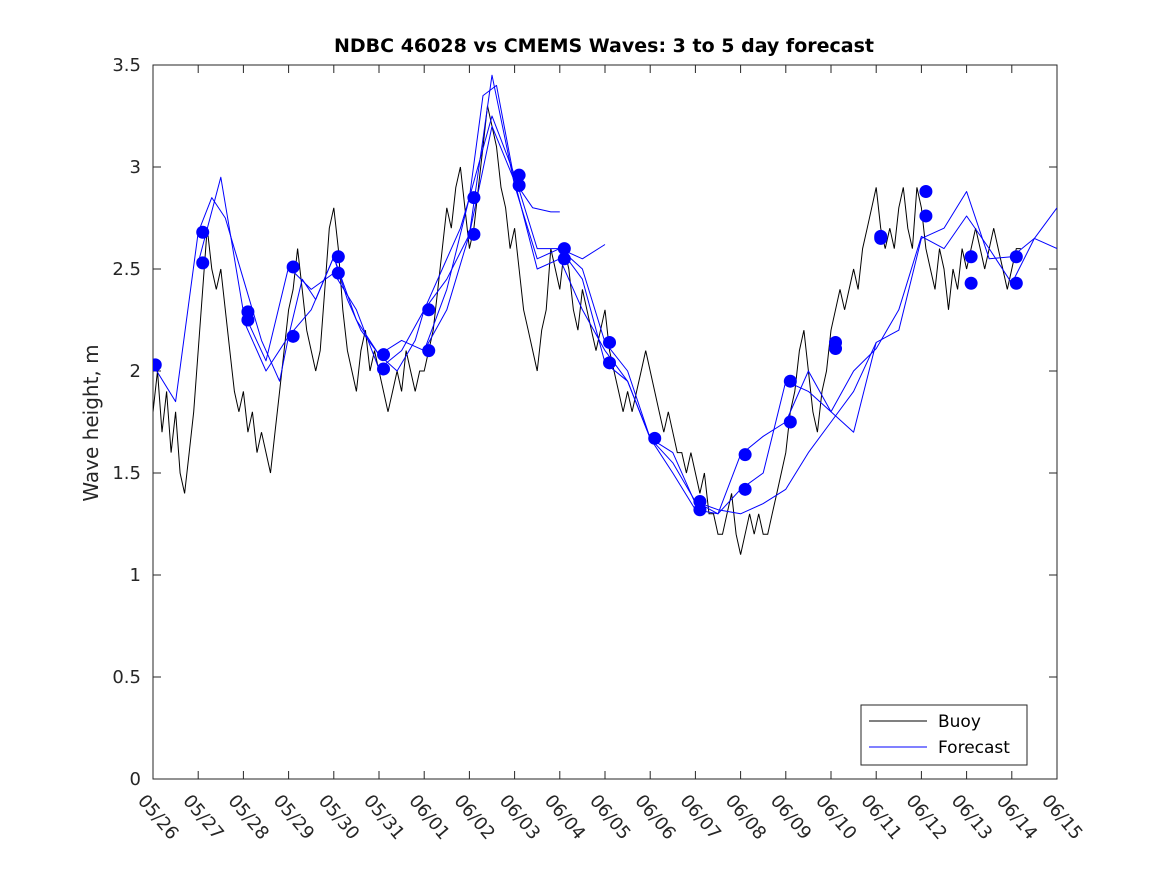 This screenshot has height=875, width=1167. Describe the element at coordinates (135, 779) in the screenshot. I see `y-tick-label: 0` at that location.